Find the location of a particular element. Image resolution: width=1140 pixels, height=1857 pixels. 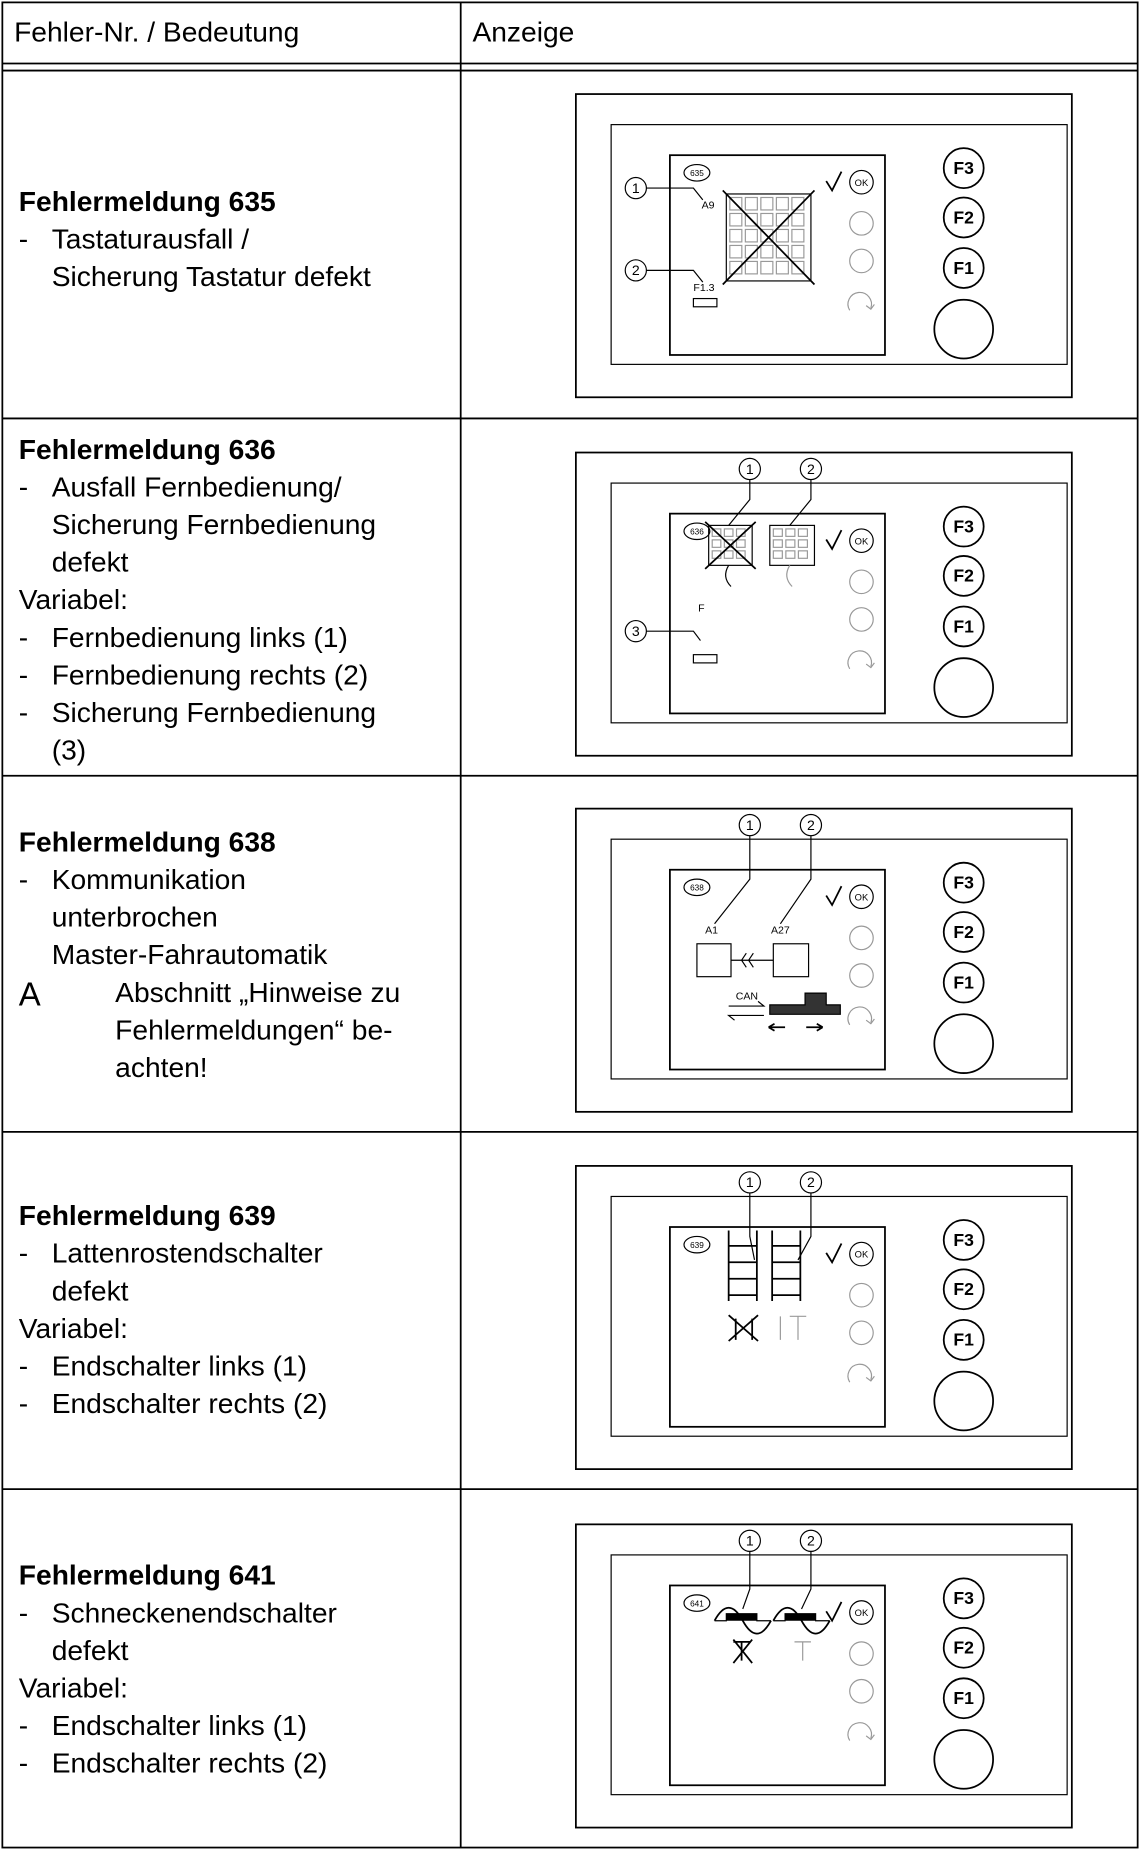

cable is located at coordinates (728, 576).